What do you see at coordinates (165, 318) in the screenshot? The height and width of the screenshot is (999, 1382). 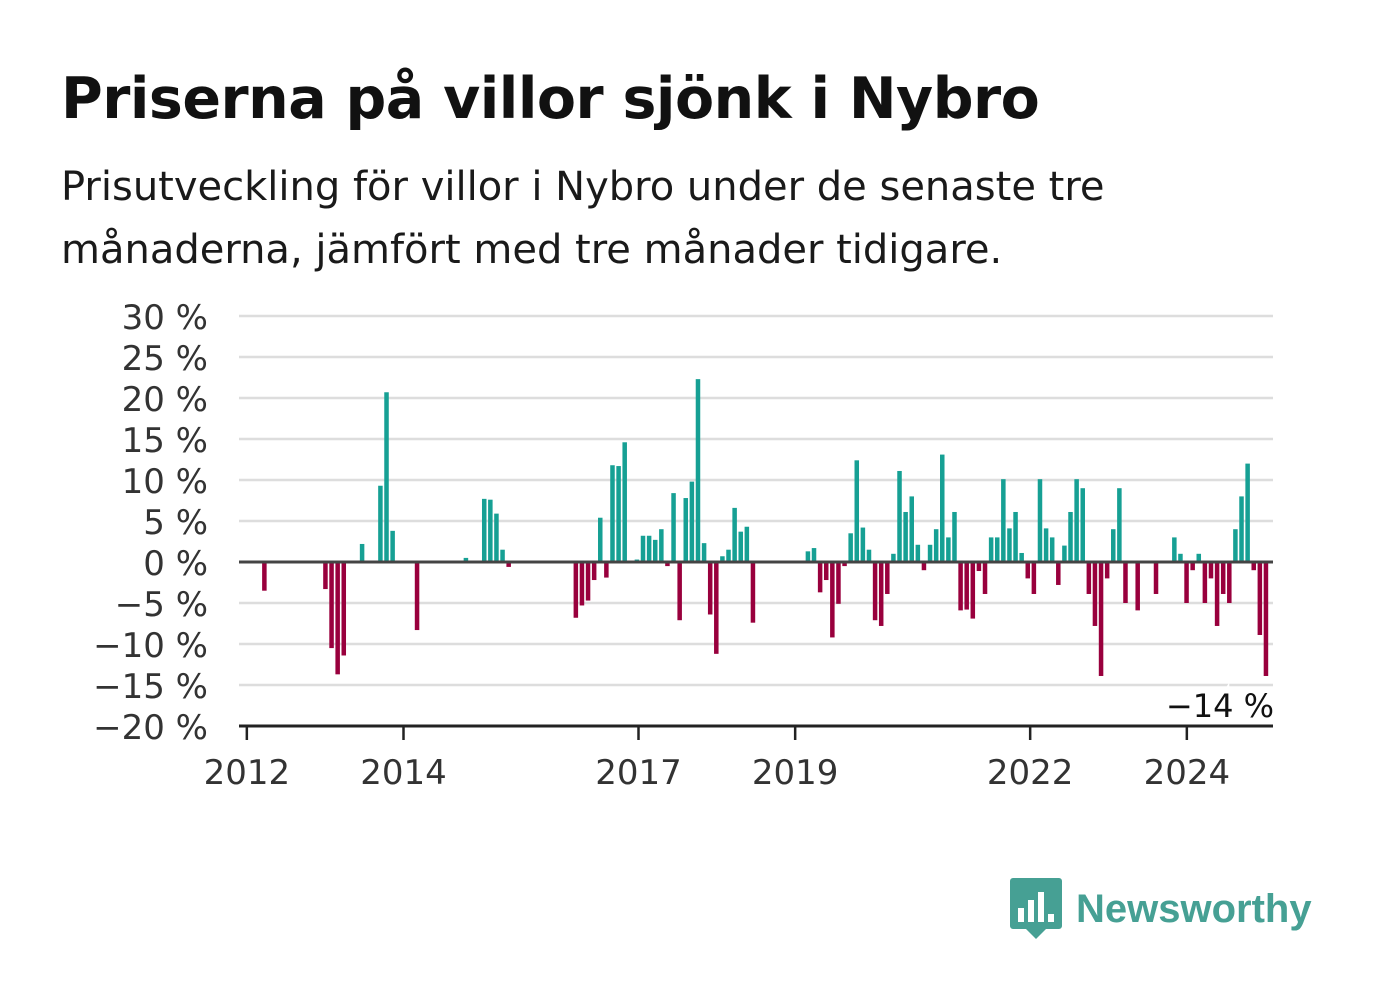 I see `y-tick-label: 30 %` at bounding box center [165, 318].